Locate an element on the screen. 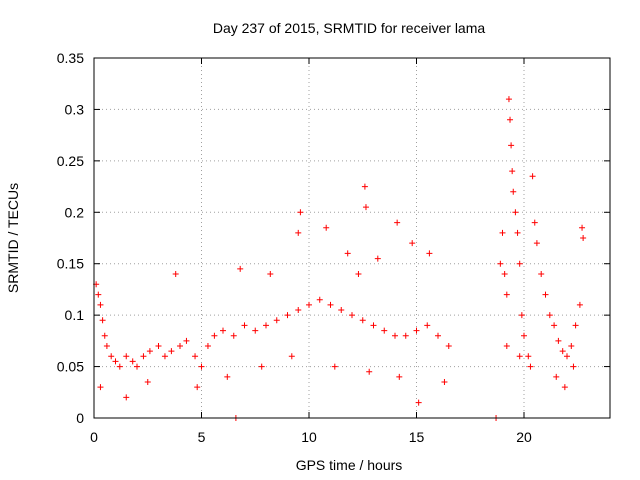 This screenshot has height=480, width=640. x-axis-label: GPS time / hours is located at coordinates (349, 465).